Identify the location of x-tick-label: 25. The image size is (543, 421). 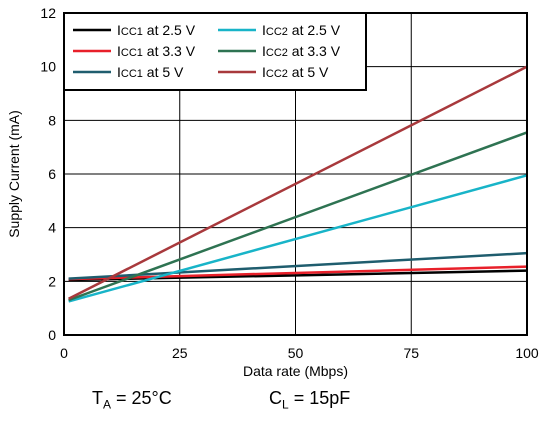
(180, 353).